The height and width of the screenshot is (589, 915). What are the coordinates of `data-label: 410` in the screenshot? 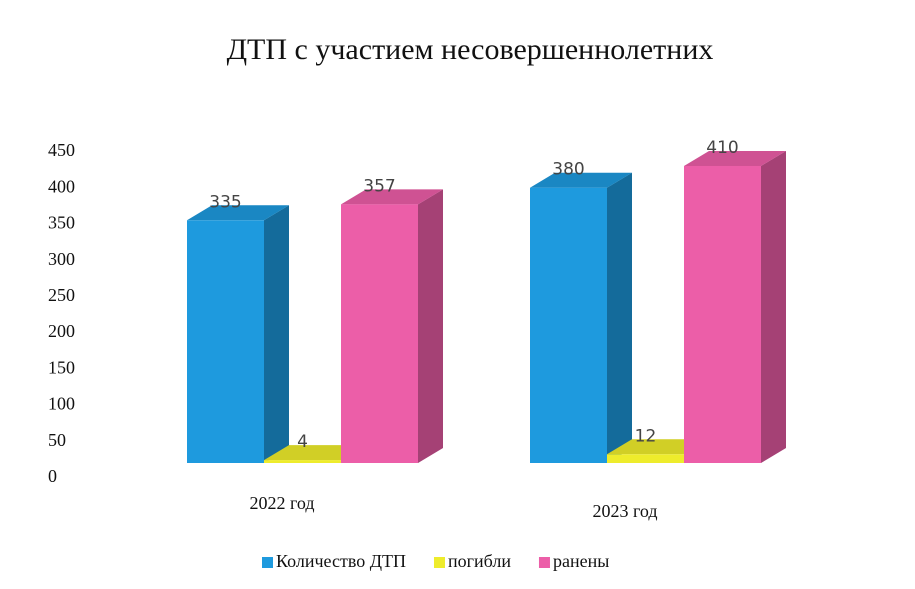 It's located at (722, 148).